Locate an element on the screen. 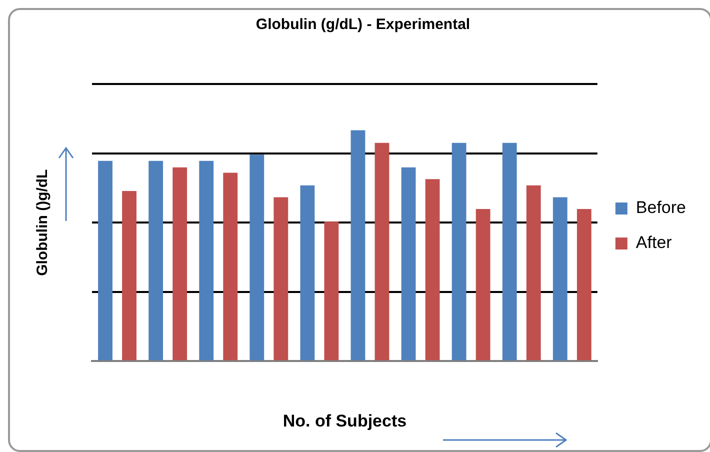  chart-title: Globulin (g/dL) - Experimental is located at coordinates (363, 25).